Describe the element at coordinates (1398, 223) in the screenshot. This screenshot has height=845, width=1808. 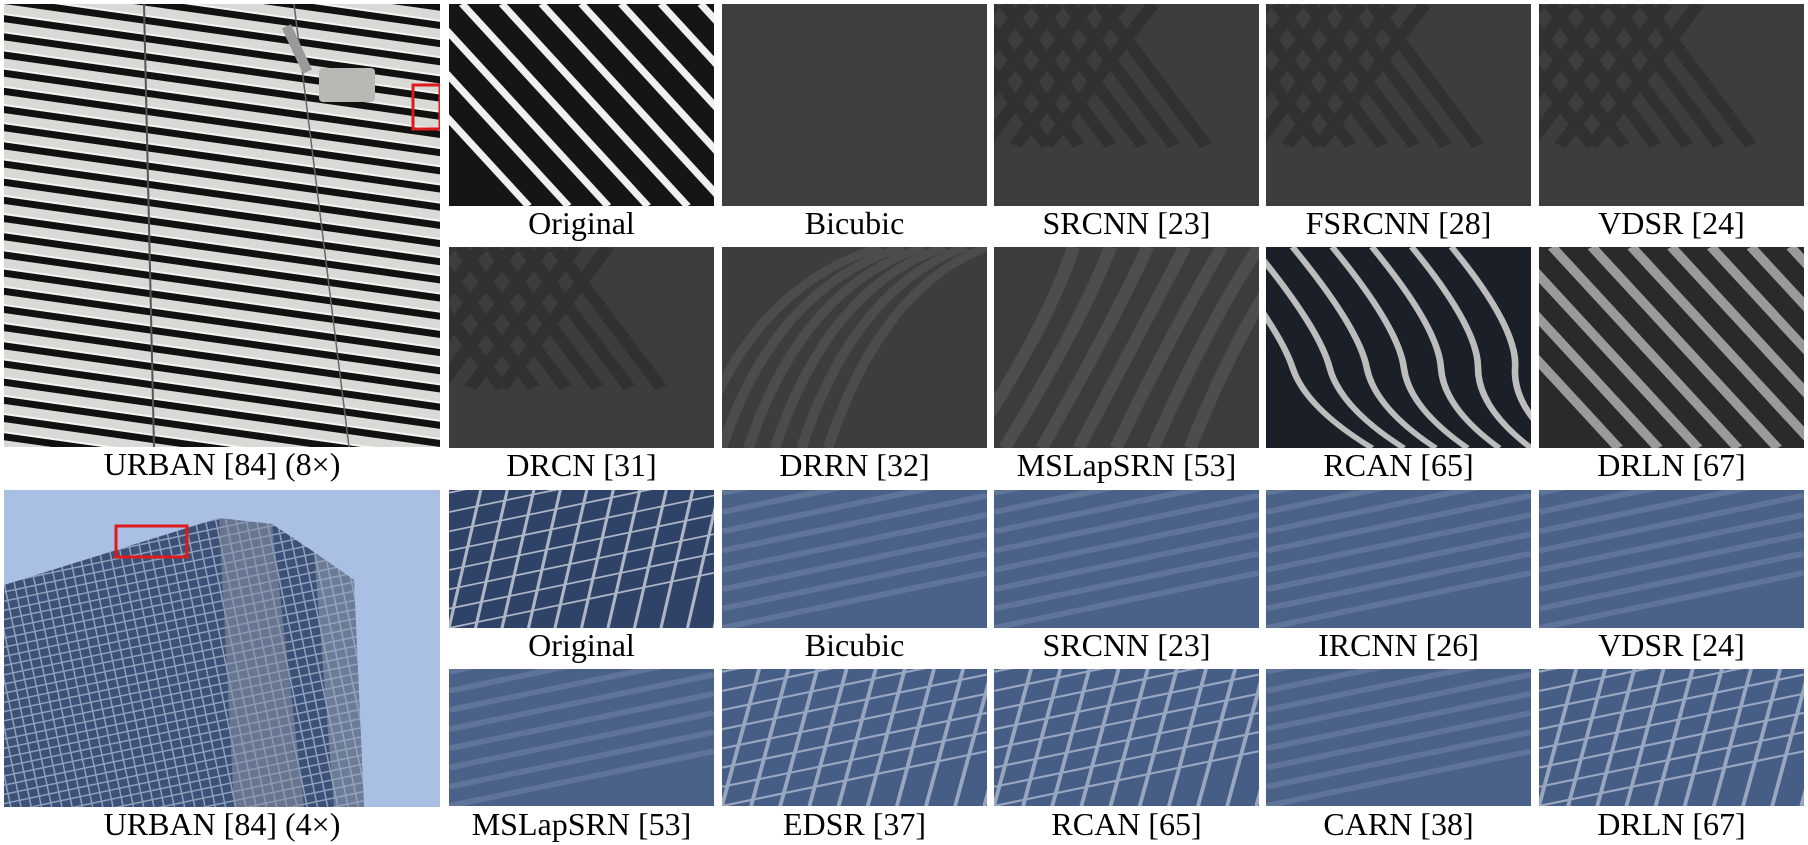
I see `crop-label: FSRCNN [28]` at that location.